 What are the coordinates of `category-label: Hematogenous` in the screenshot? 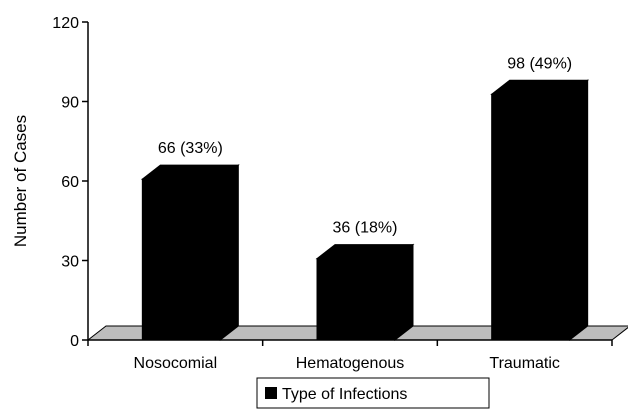 It's located at (350, 363).